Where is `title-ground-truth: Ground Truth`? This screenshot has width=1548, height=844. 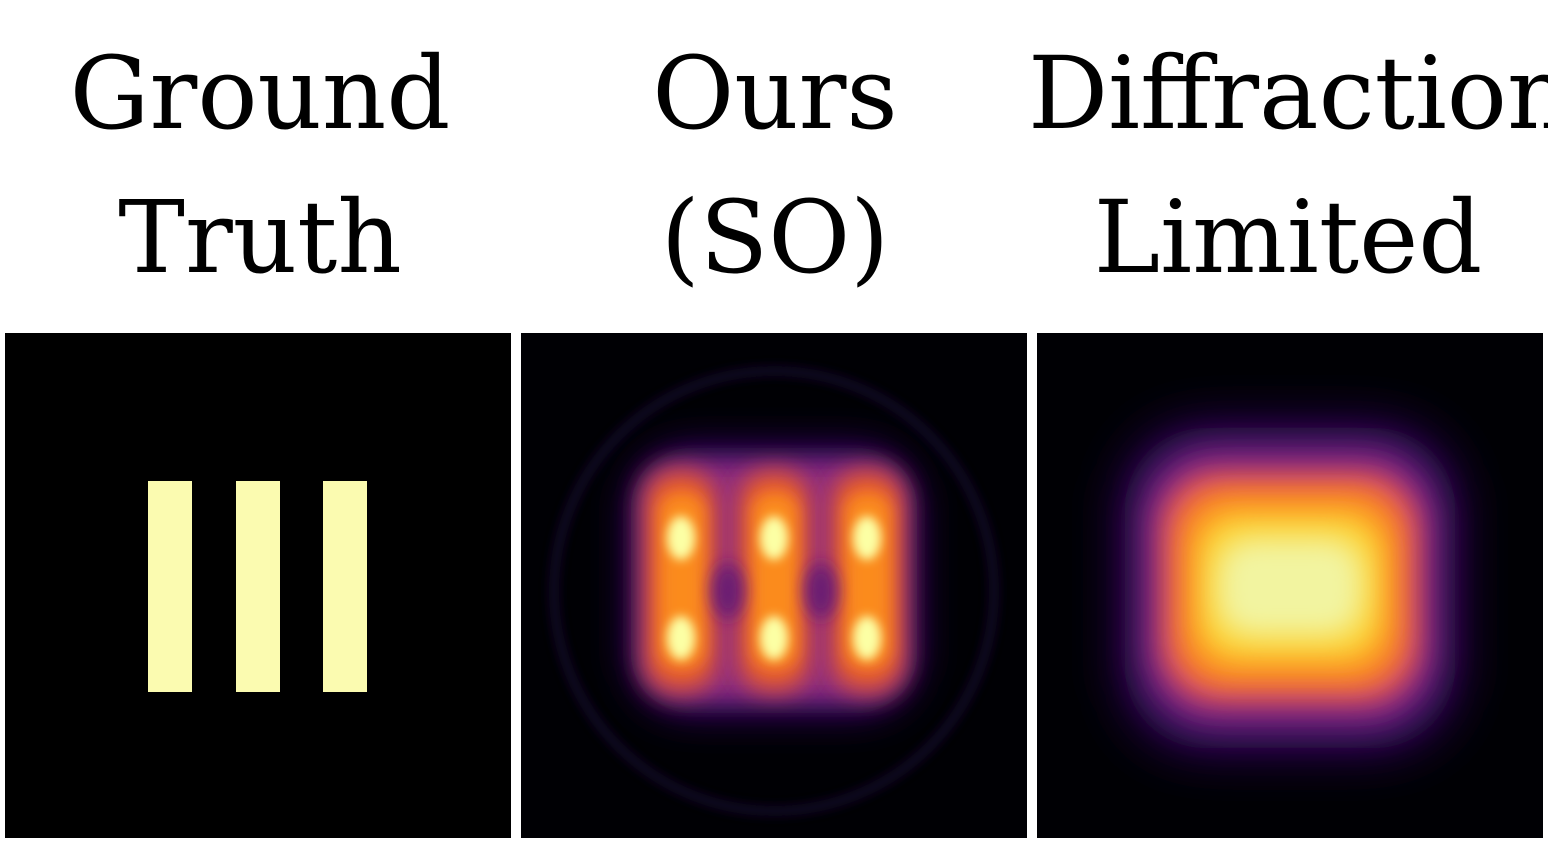 title-ground-truth: Ground Truth is located at coordinates (260, 166).